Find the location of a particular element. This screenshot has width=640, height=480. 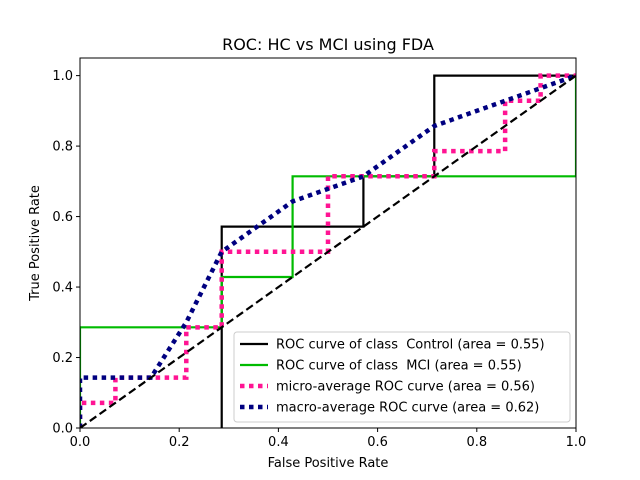

x-tick-label-0: 0.0 is located at coordinates (80, 442).